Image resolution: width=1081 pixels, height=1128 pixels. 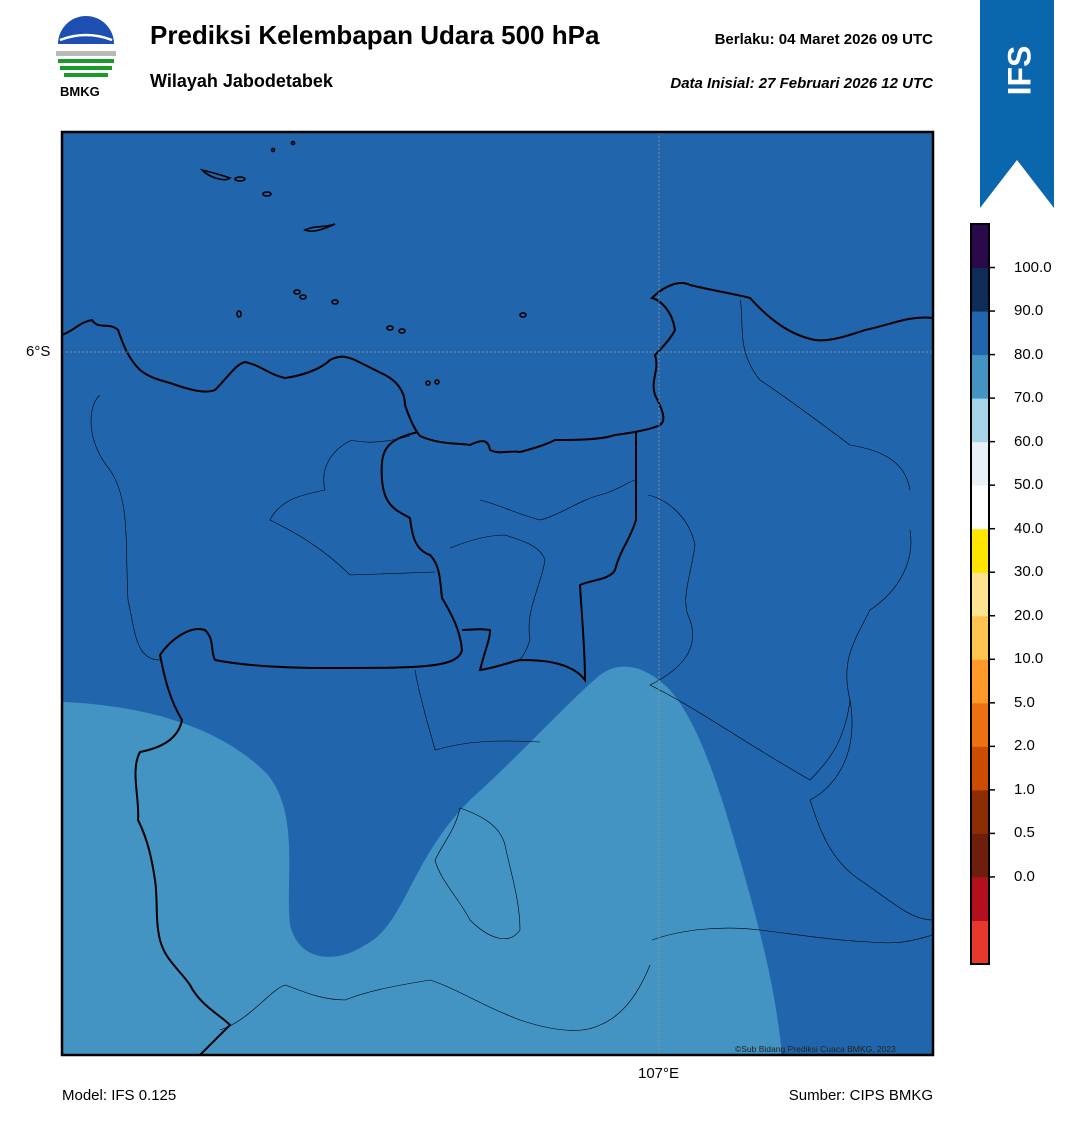 I want to click on bmkg-logo-icon, so click(x=86, y=46).